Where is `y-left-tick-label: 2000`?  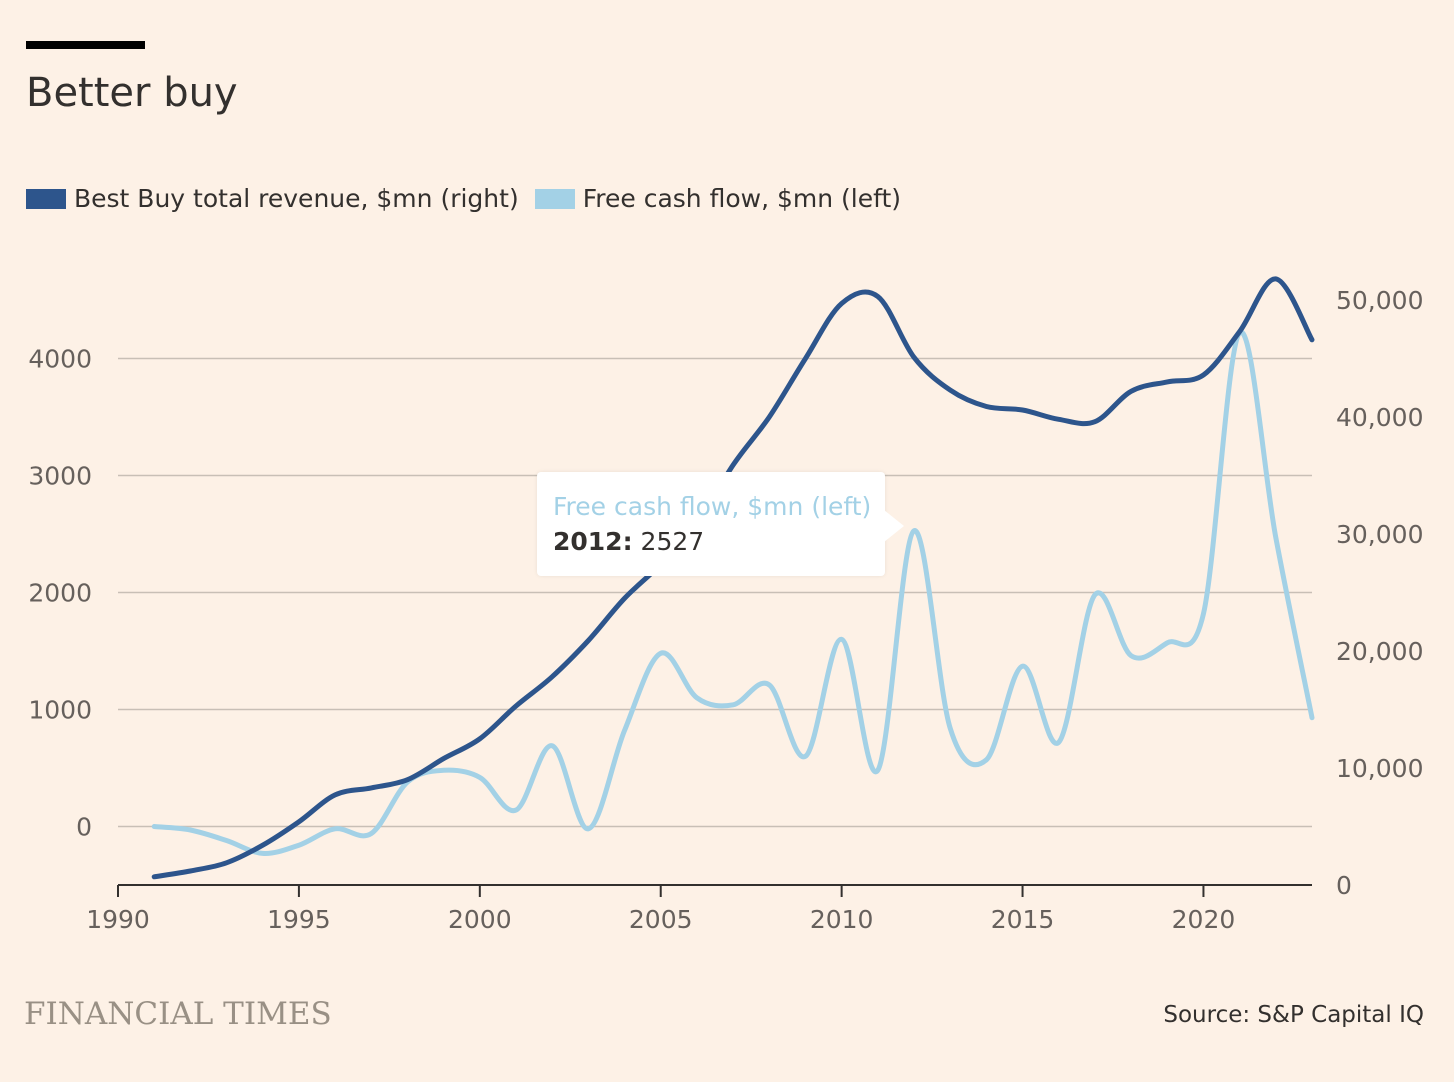 y-left-tick-label: 2000 is located at coordinates (60, 593).